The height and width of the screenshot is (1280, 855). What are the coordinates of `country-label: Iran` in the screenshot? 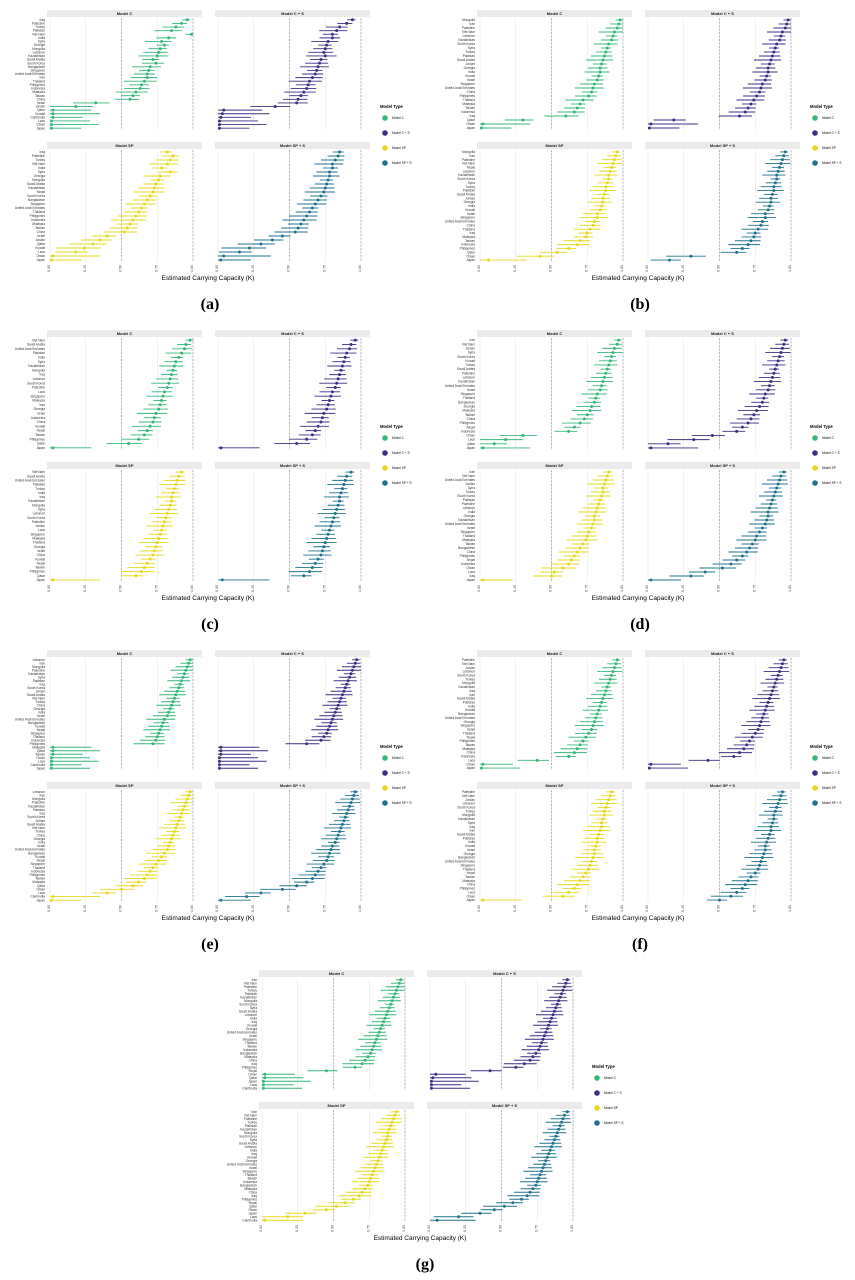 It's located at (473, 340).